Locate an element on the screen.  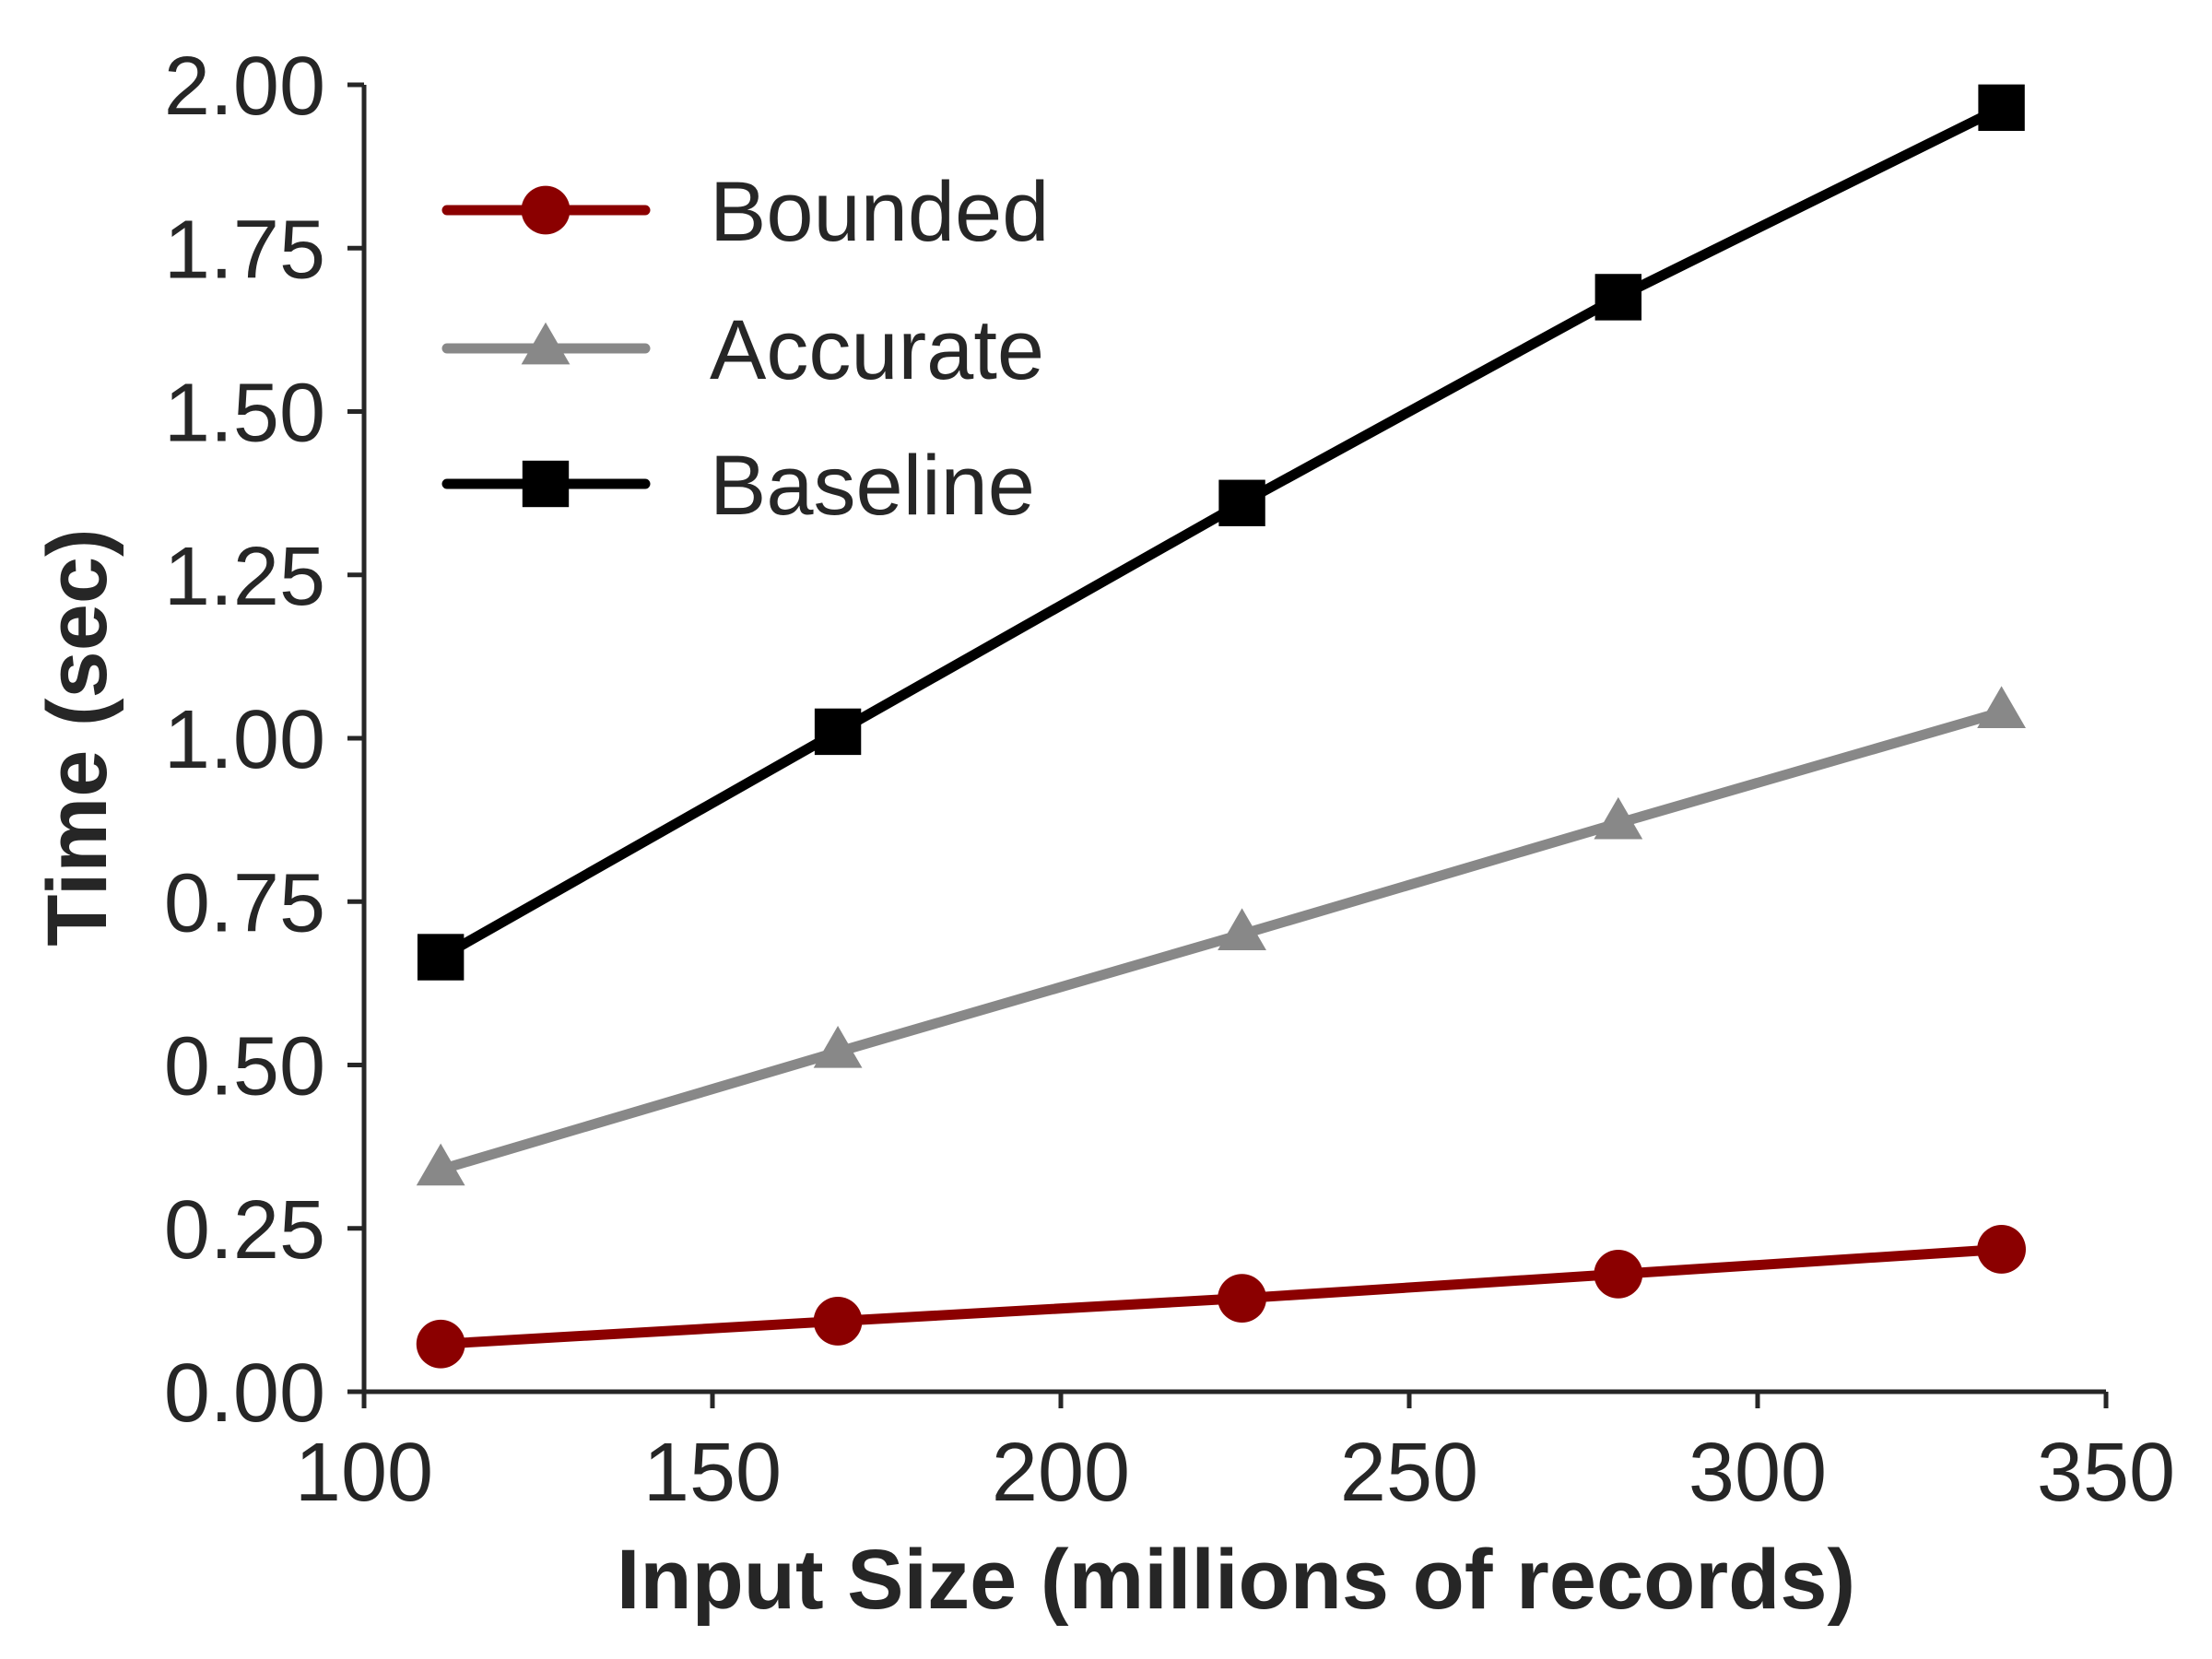
x-tick-label: 150 is located at coordinates (712, 1473).